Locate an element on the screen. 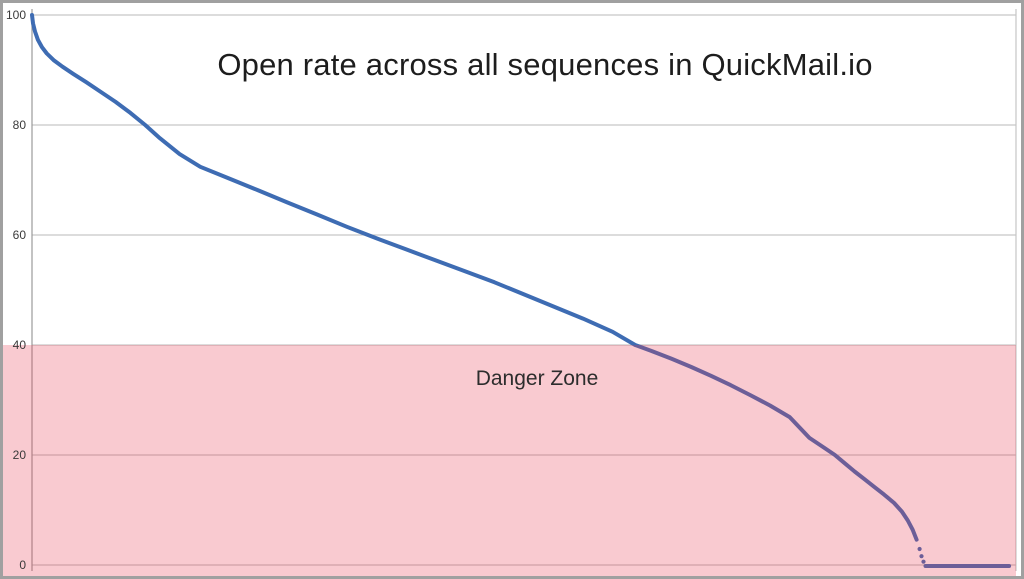 The image size is (1024, 579). y-tick-label-0: 0 is located at coordinates (22, 565).